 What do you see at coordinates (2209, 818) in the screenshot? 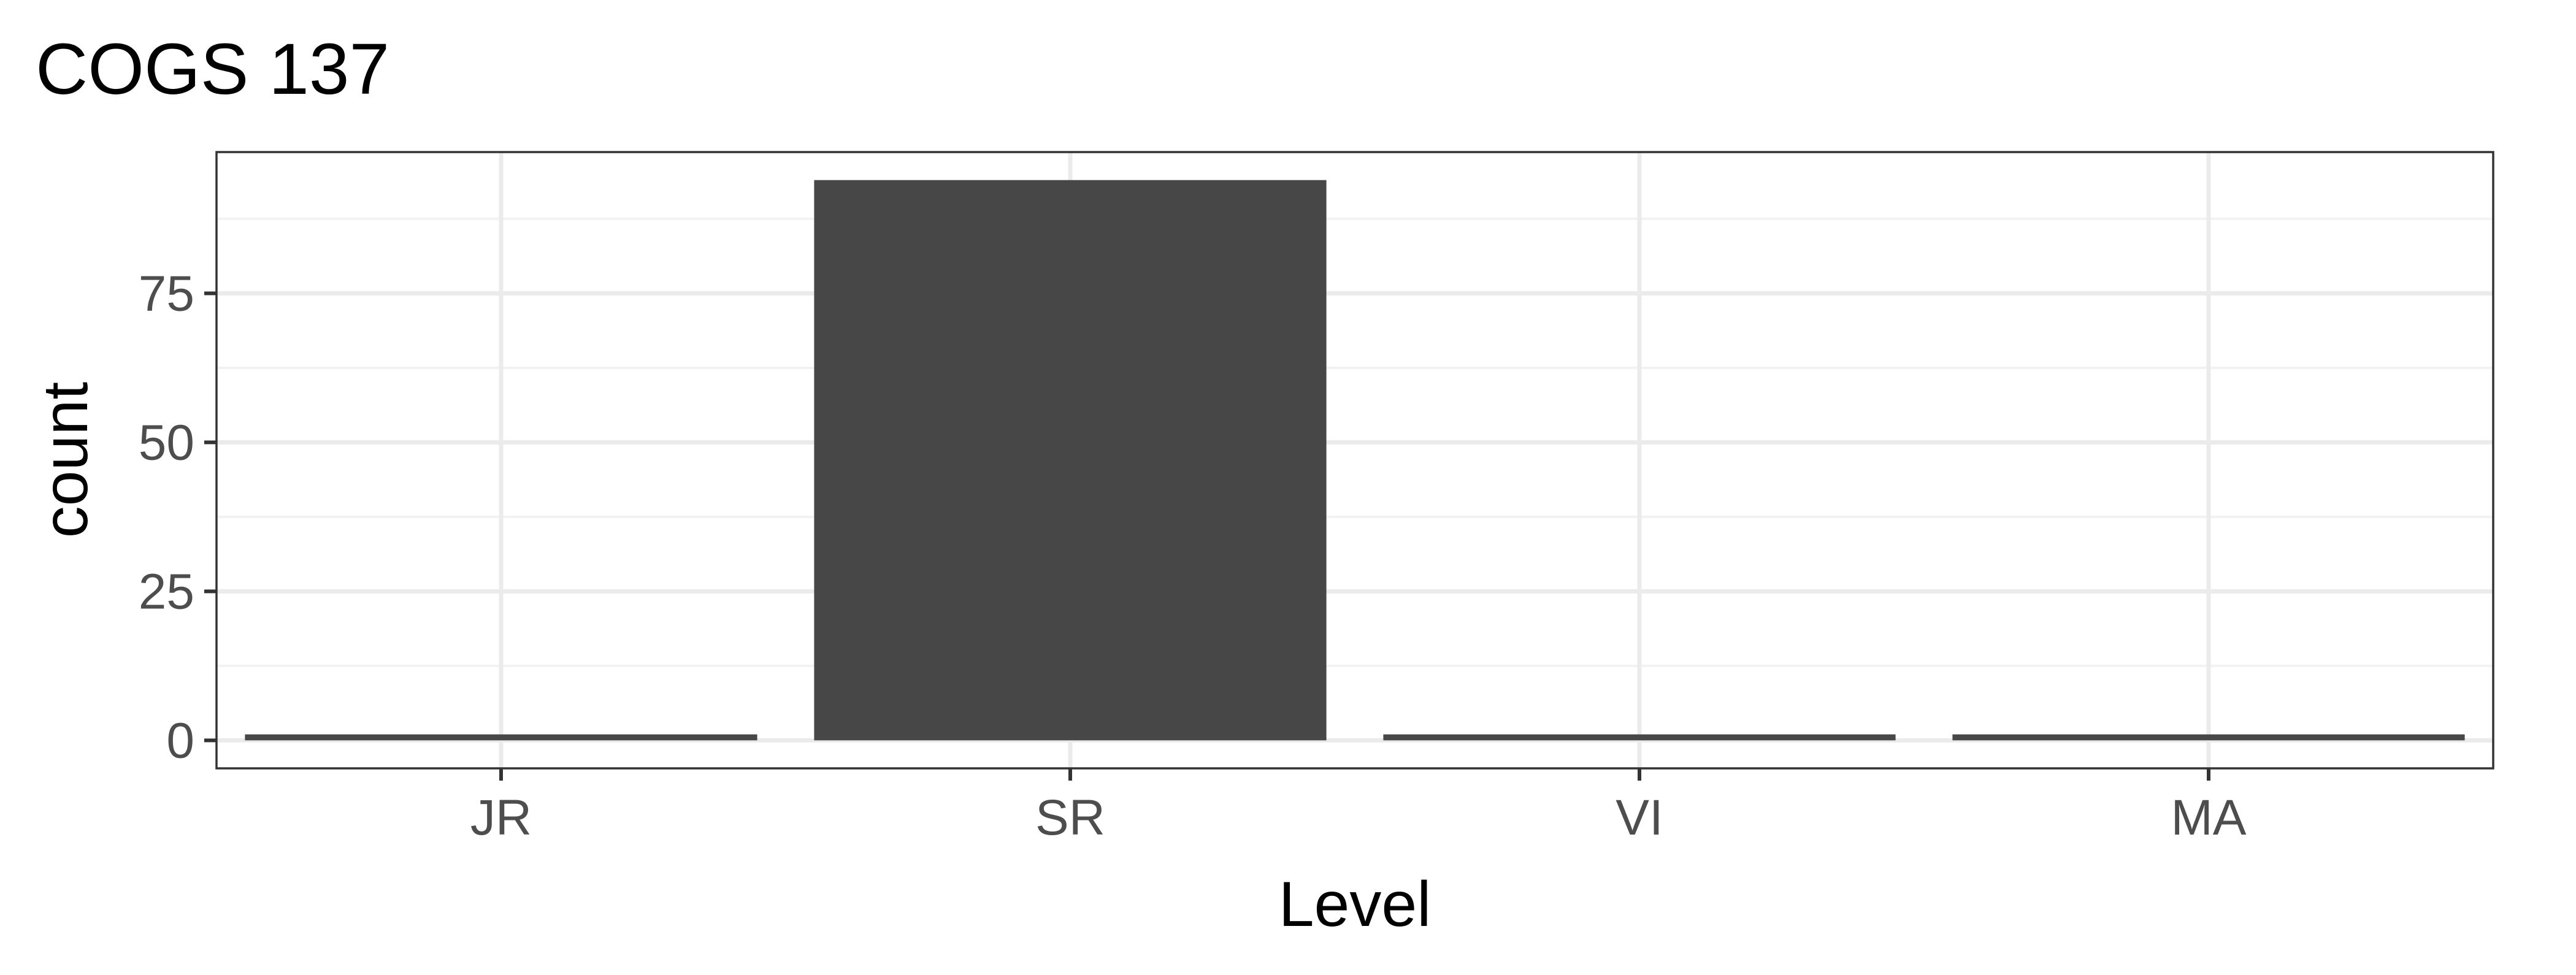
I see `x-tick-label: MA` at bounding box center [2209, 818].